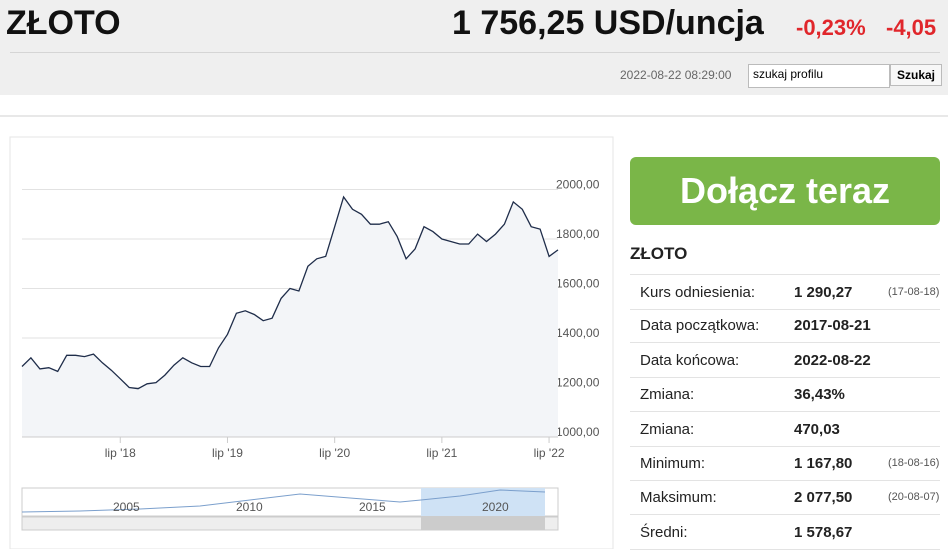  Describe the element at coordinates (785, 292) in the screenshot. I see `panel-row: Kurs odniesienia: 1 290,27 (17-08-18)` at that location.